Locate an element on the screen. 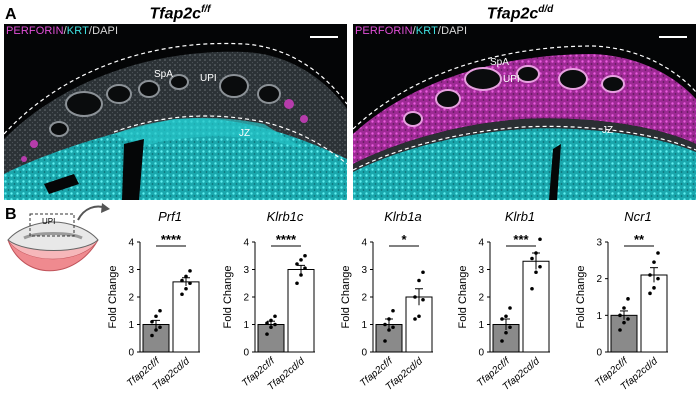  y-axis-label-klrb1: Fold Change is located at coordinates (463, 297).